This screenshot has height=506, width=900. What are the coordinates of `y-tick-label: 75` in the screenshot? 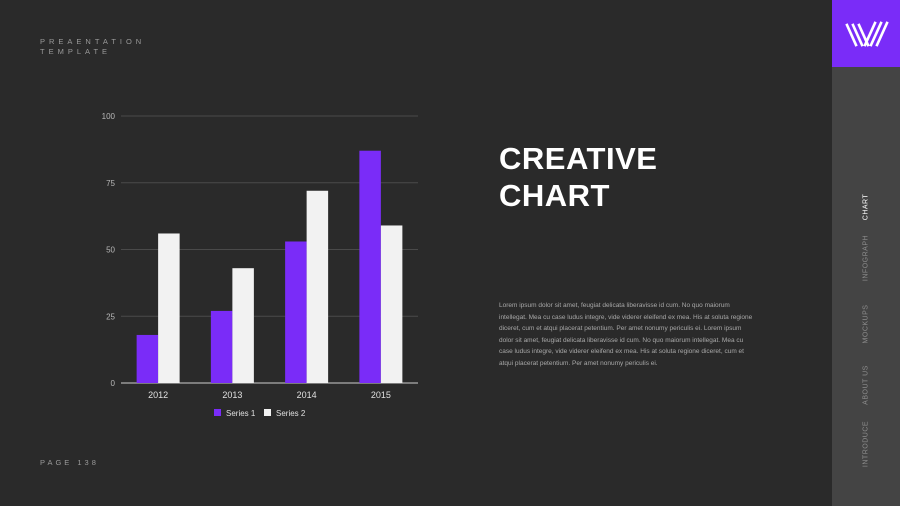 It's located at (110, 183).